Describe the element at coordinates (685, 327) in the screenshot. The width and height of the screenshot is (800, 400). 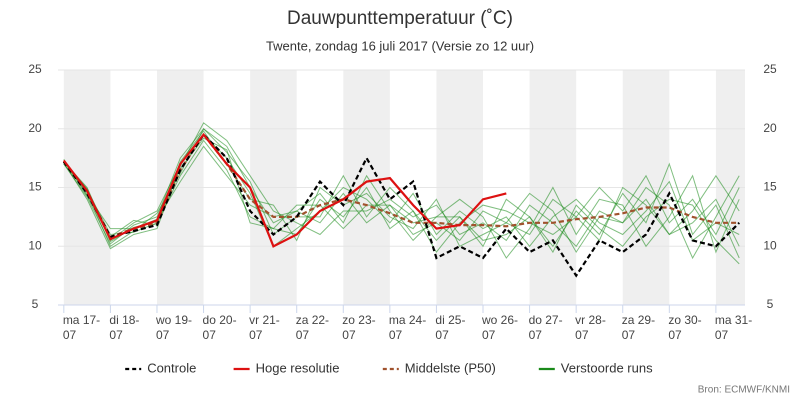
I see `x-tick-label: zo 30-07` at that location.